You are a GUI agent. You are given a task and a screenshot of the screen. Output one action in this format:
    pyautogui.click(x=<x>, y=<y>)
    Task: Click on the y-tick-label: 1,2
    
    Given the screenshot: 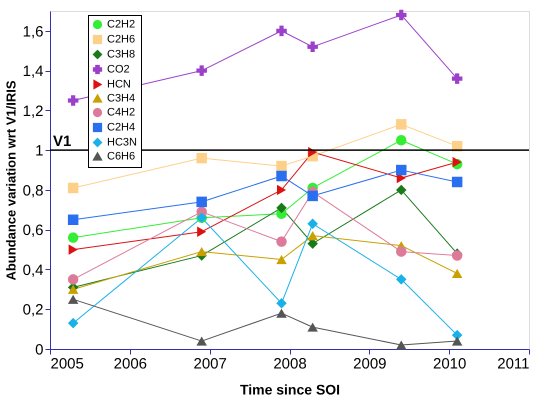 What is the action you would take?
    pyautogui.click(x=33, y=111)
    